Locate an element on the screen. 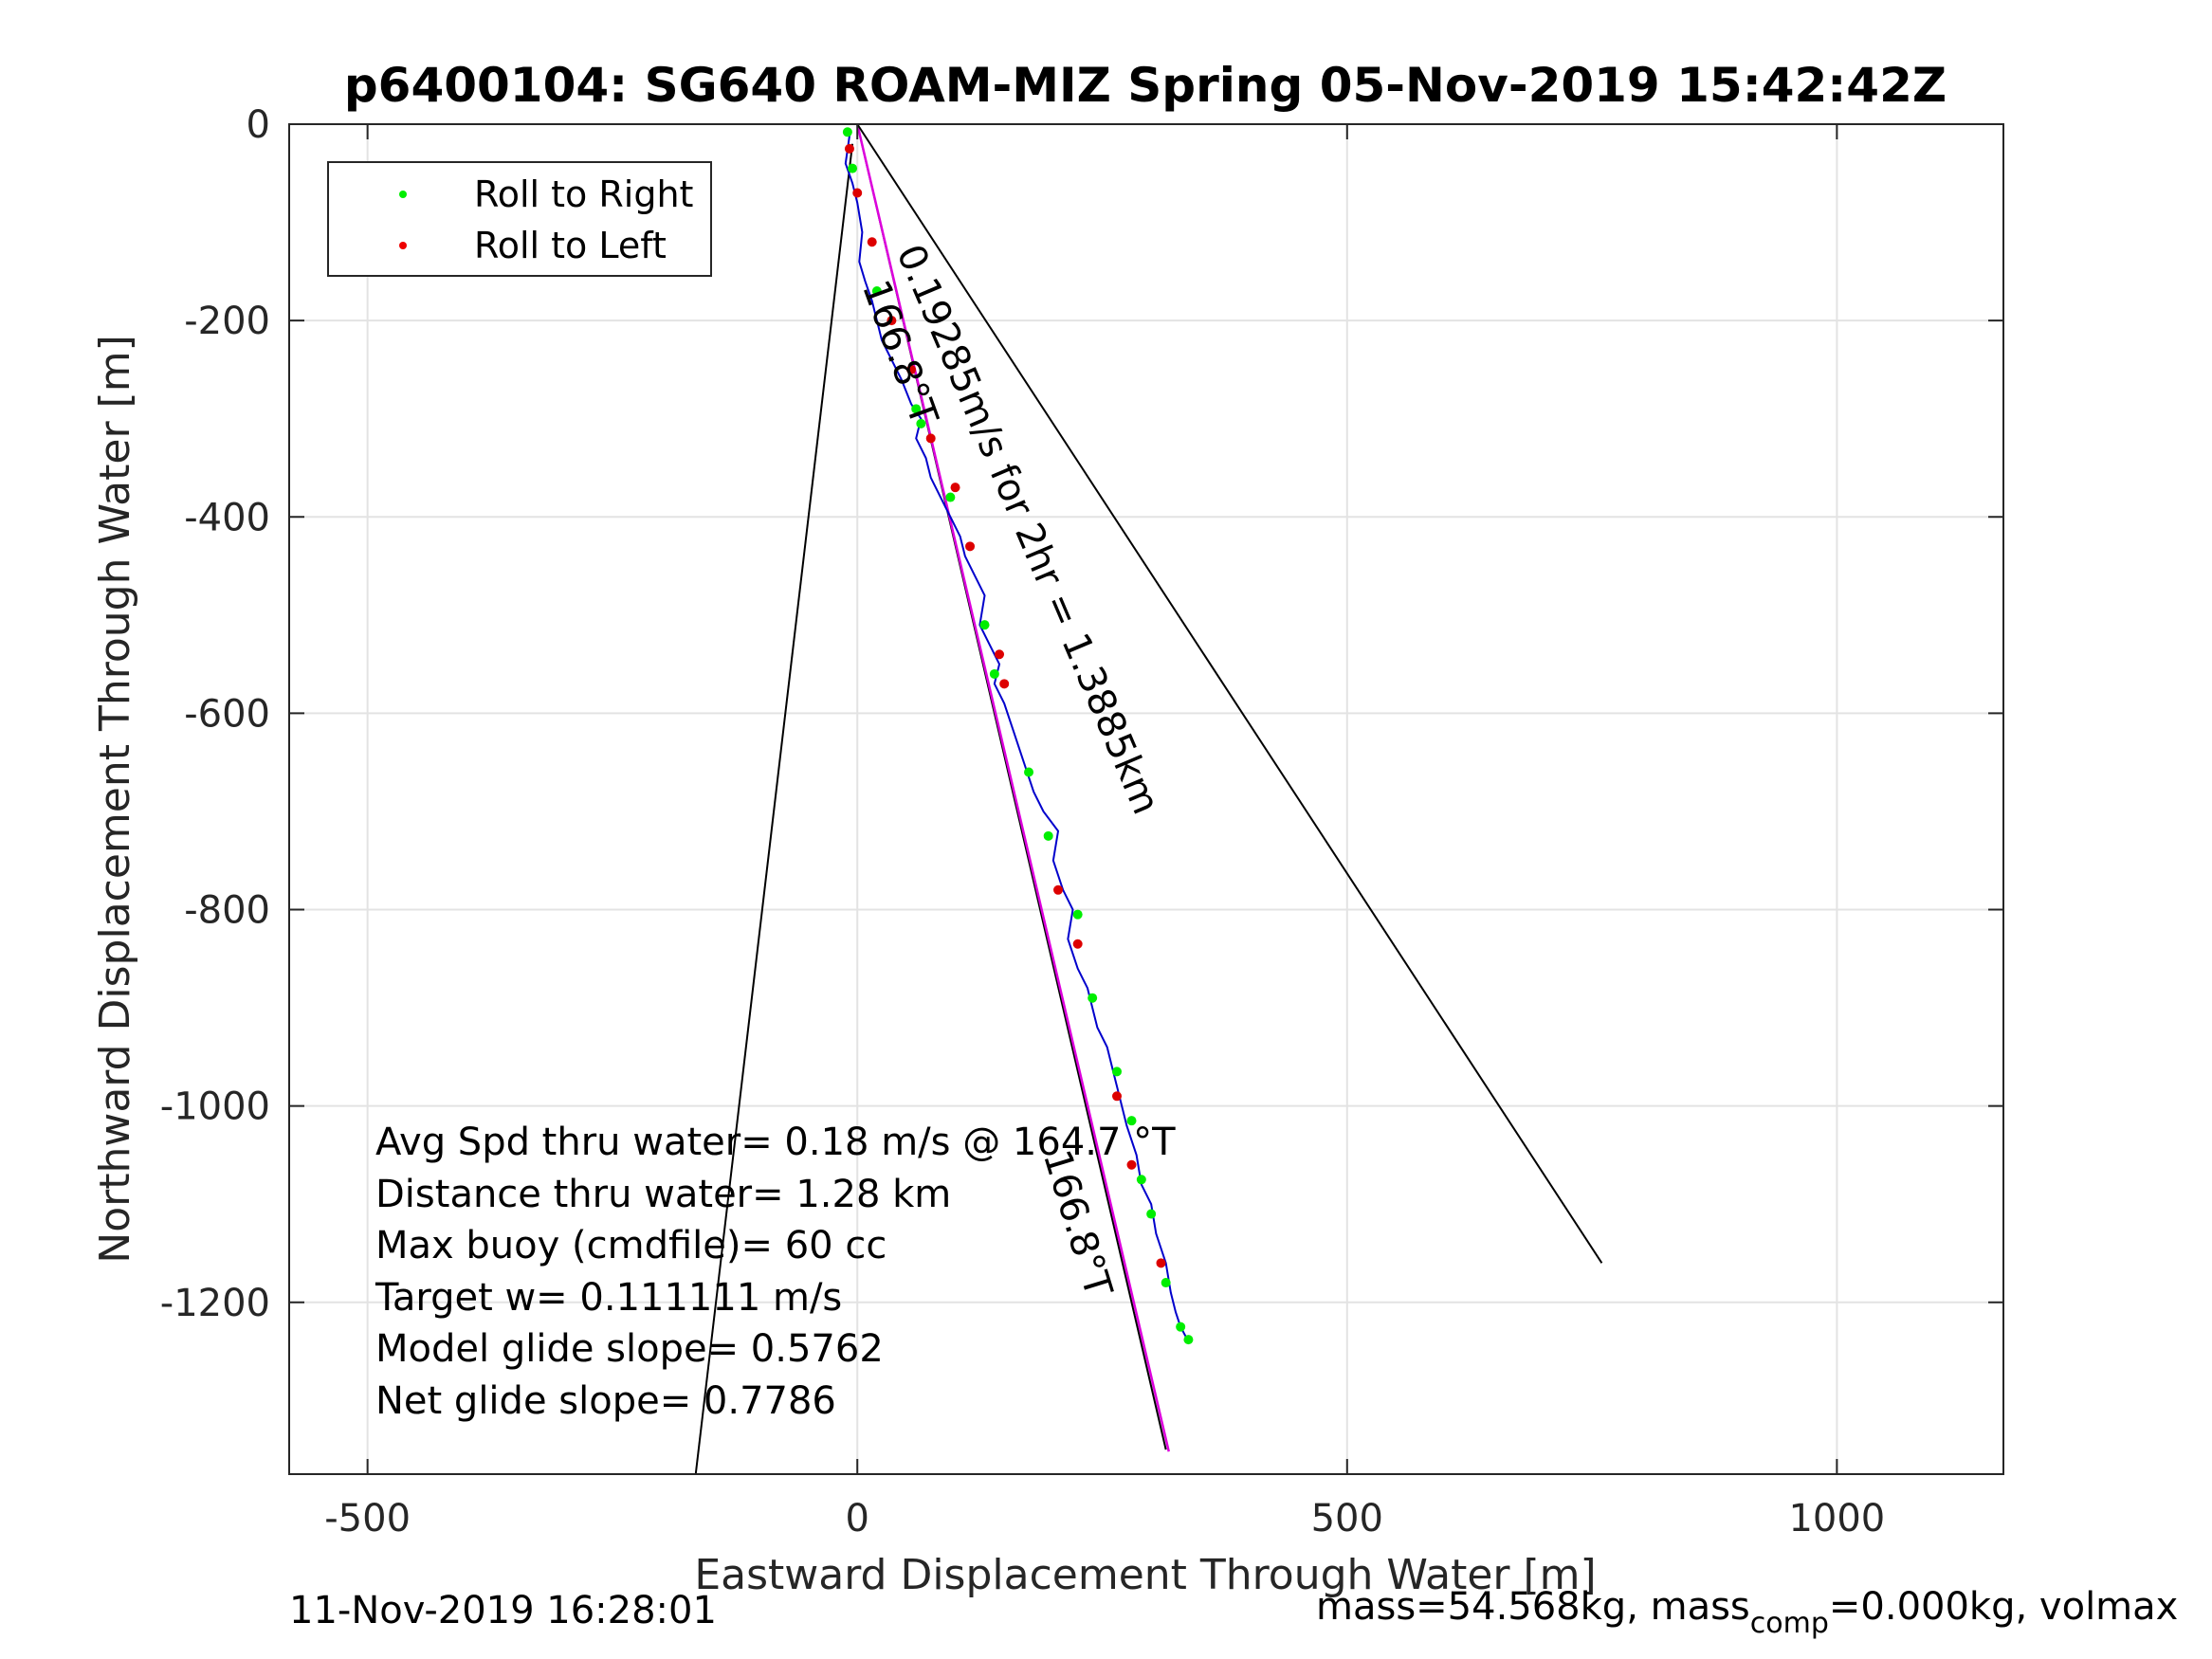 This screenshot has width=2212, height=1659. y-axis-label: Northward Displacement Through Water [m] is located at coordinates (115, 799).